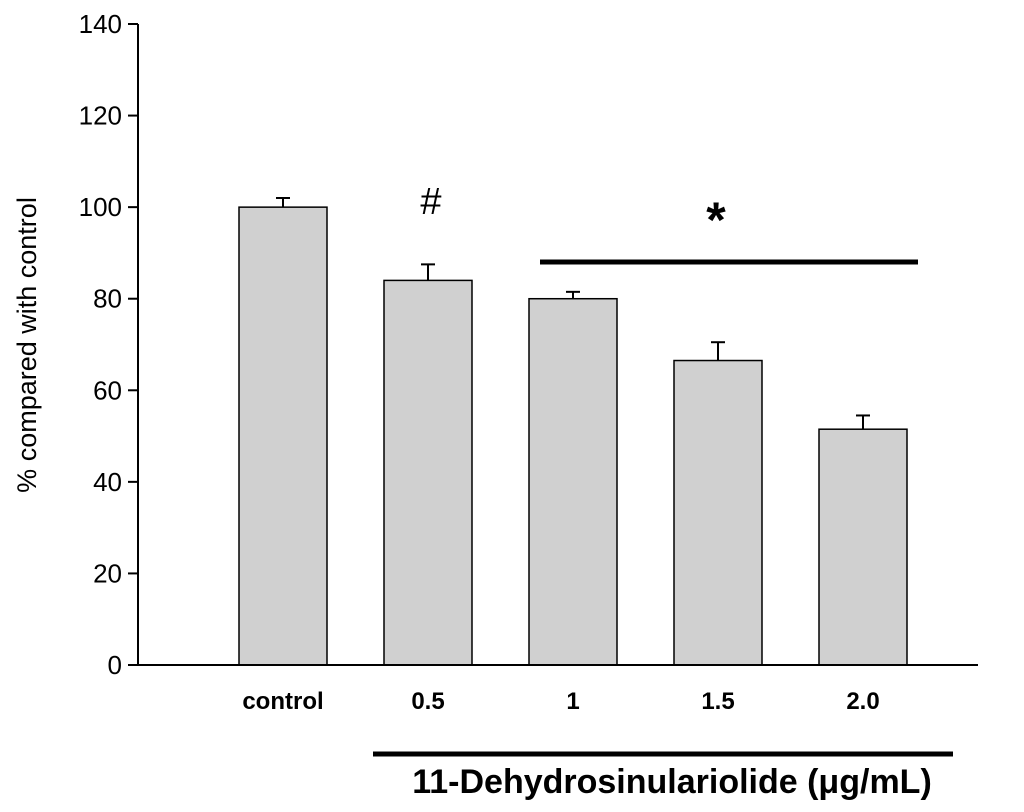 The image size is (1024, 812). I want to click on hash-annotation: #, so click(430, 202).